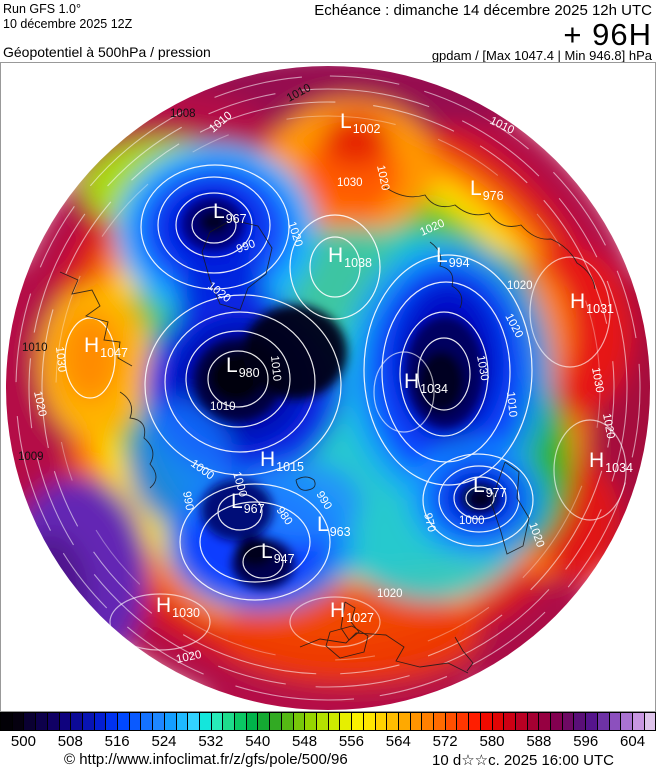  Describe the element at coordinates (106, 347) in the screenshot. I see `pressure-center-h-1047: H1047` at that location.